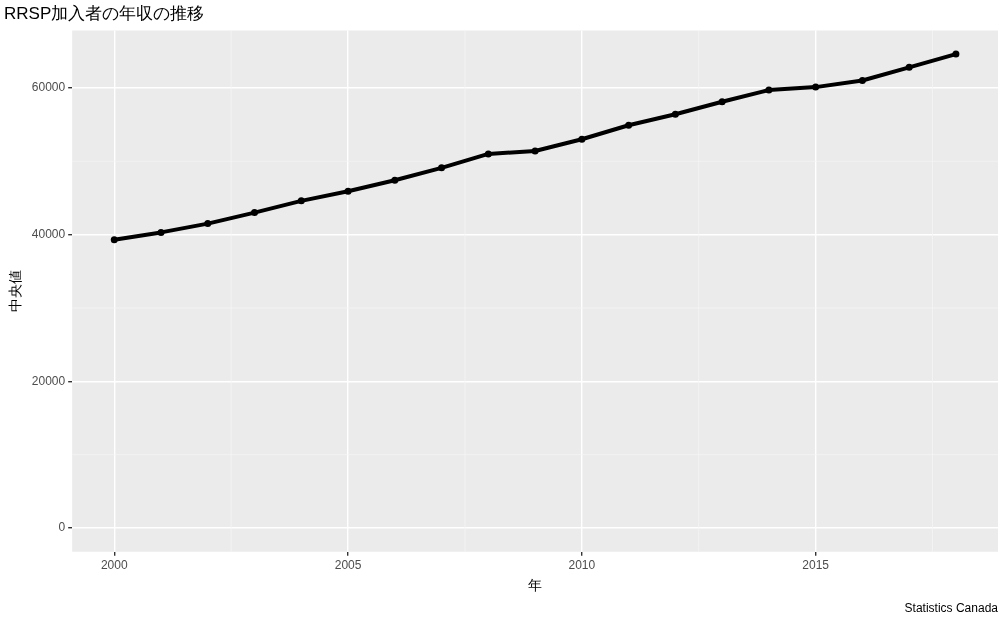  What do you see at coordinates (48, 233) in the screenshot?
I see `y-tick-label: 40000` at bounding box center [48, 233].